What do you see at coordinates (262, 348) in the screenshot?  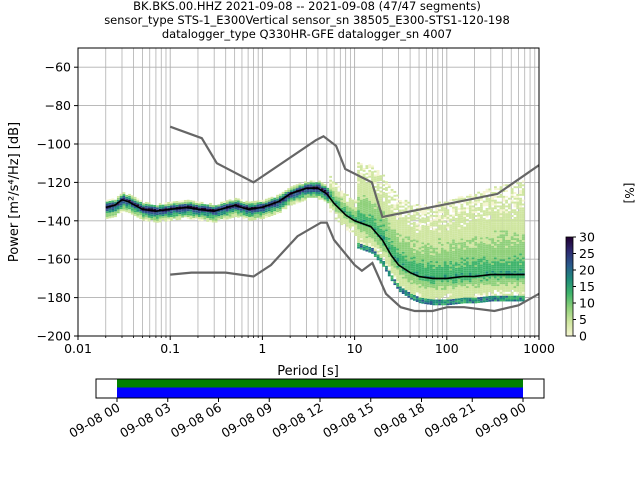 I see `x-tick-label: 1` at bounding box center [262, 348].